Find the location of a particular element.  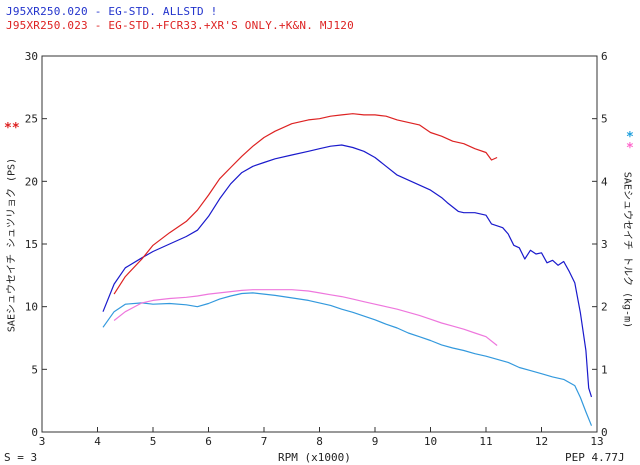

left-axis-marker: ** is located at coordinates (12, 128).